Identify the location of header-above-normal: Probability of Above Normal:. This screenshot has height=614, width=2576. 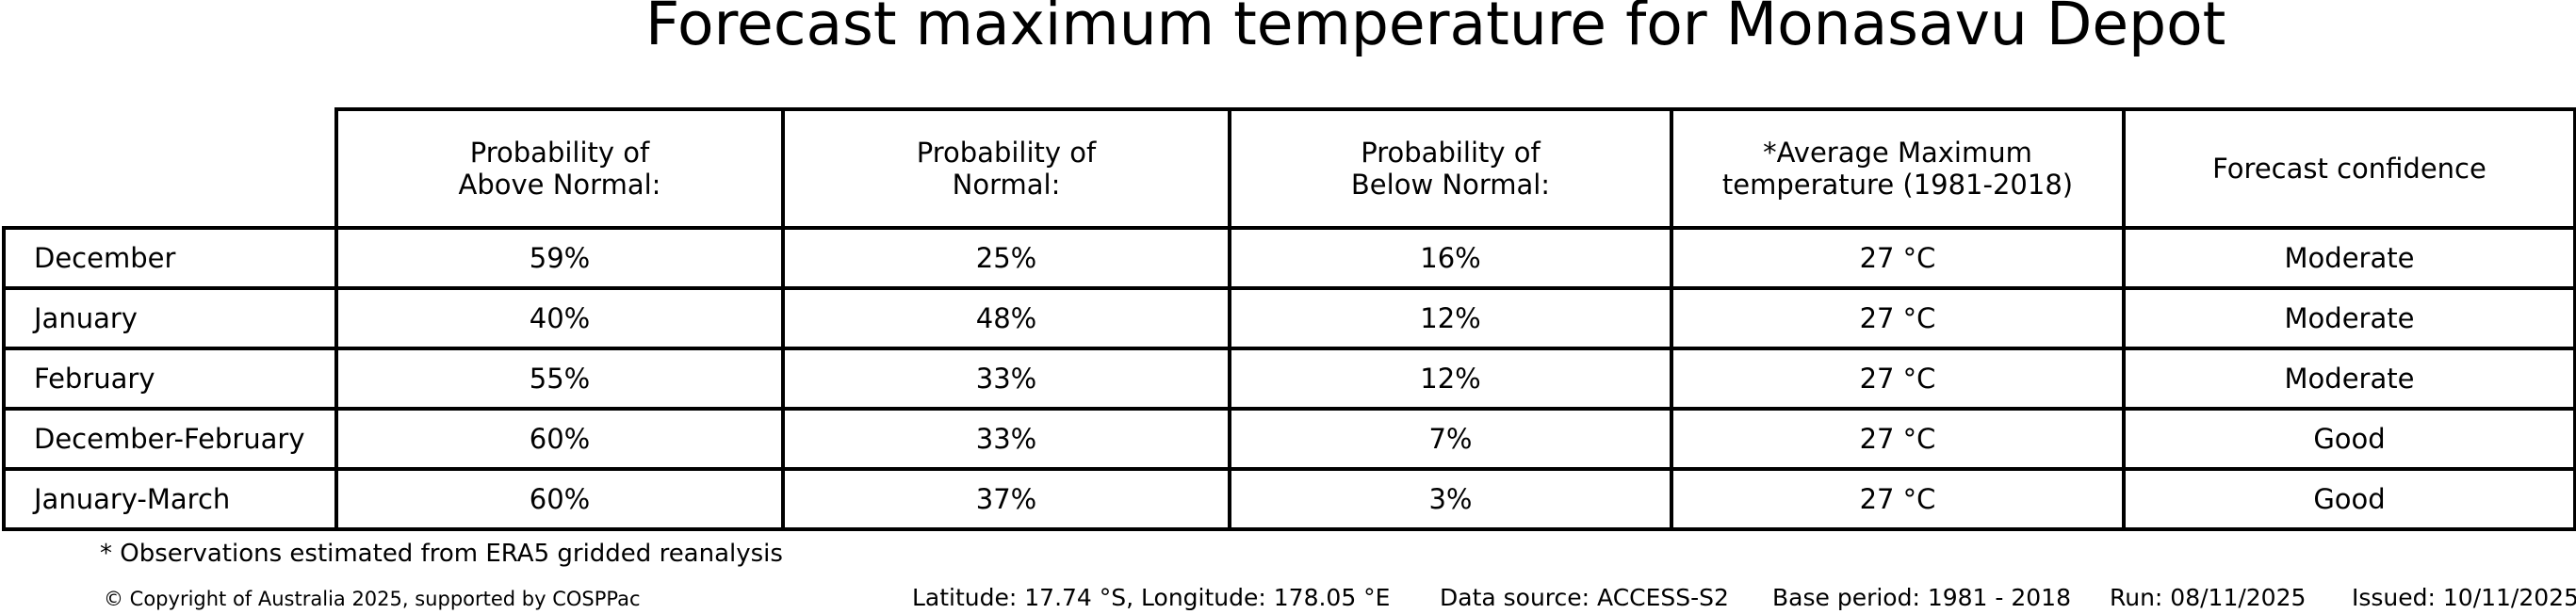
(559, 168).